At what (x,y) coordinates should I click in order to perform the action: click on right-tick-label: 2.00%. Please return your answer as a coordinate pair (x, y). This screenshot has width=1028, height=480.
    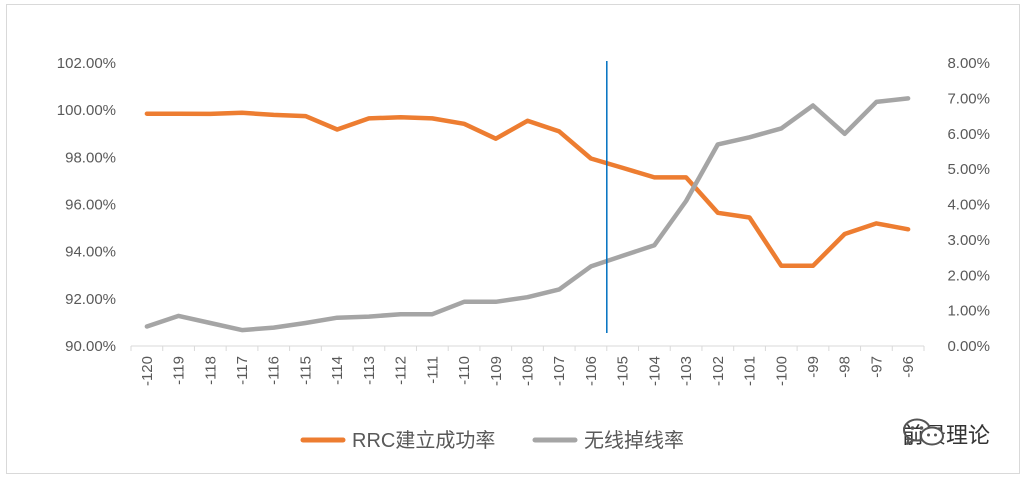
    Looking at the image, I should click on (968, 275).